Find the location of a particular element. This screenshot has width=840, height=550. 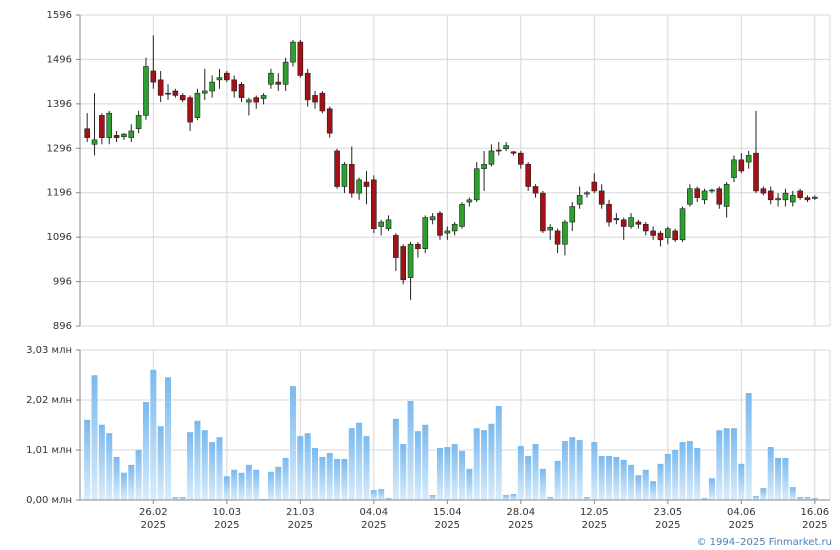

x-tick-label: 28.04 2025 is located at coordinates (521, 519).